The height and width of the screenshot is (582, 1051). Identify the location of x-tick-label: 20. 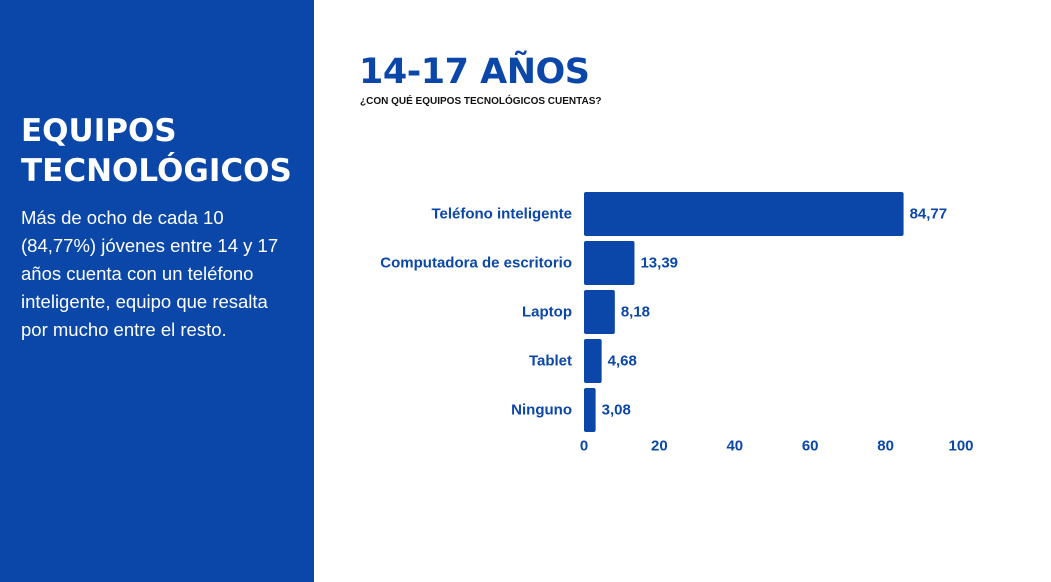
(659, 446).